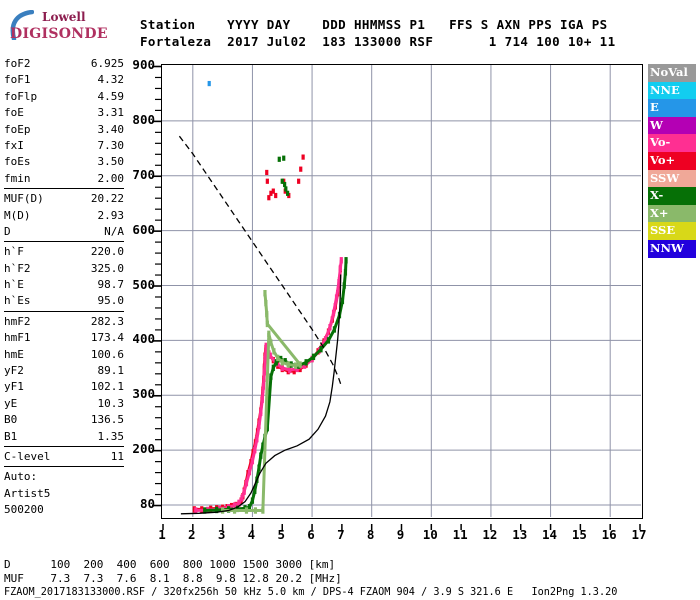 The width and height of the screenshot is (700, 600). I want to click on param-group-clevel: C-level 11, so click(64, 458).